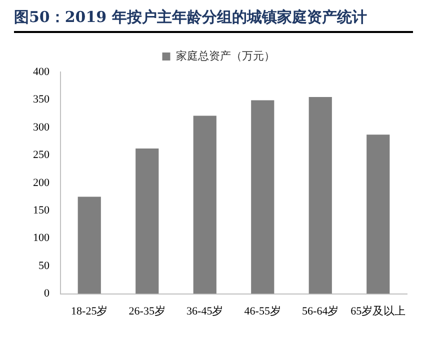 This screenshot has width=427, height=341. What do you see at coordinates (47, 294) in the screenshot?
I see `y-tick-label: 0` at bounding box center [47, 294].